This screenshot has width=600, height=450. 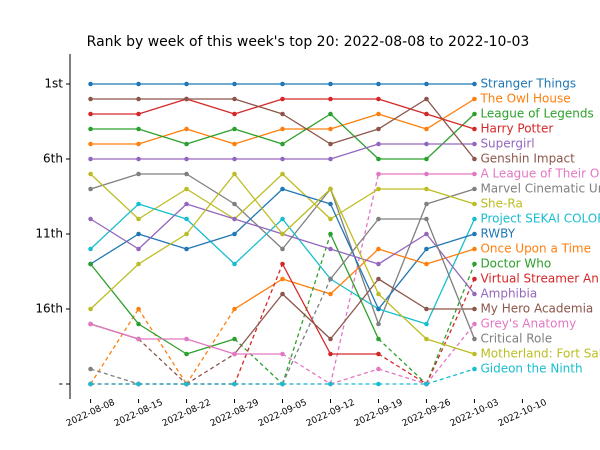 What do you see at coordinates (53, 159) in the screenshot?
I see `y-tick-label: 6th` at bounding box center [53, 159].